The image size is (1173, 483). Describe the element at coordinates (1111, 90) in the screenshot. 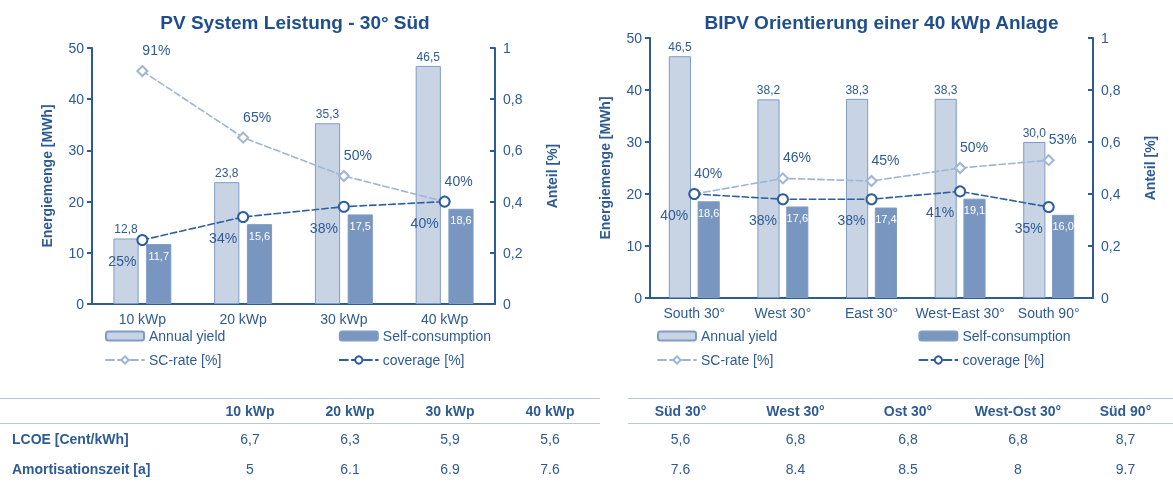

I see `y2-tick-label: 0,8` at that location.